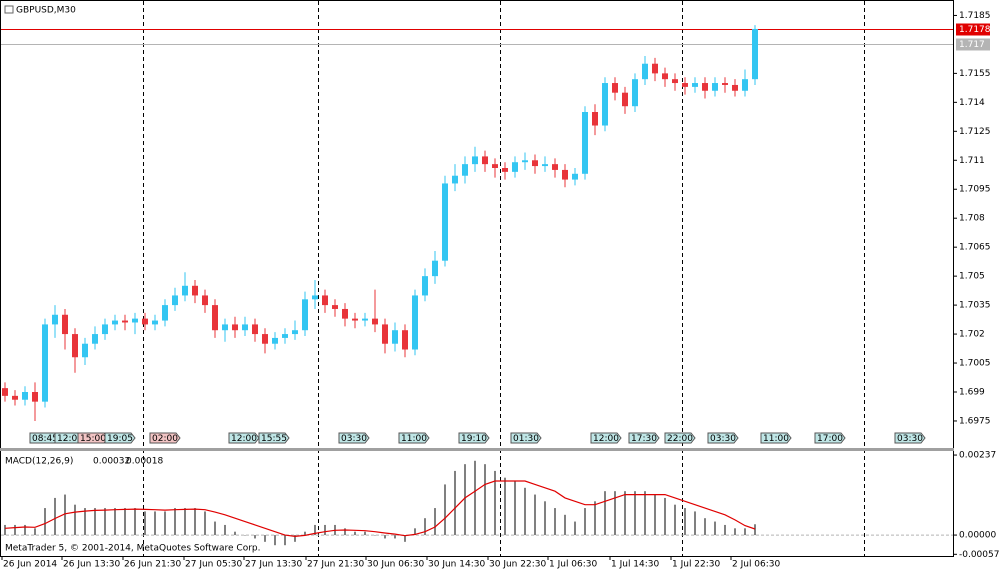 The width and height of the screenshot is (1000, 574). I want to click on y-tick-label: 1.7125, so click(975, 132).